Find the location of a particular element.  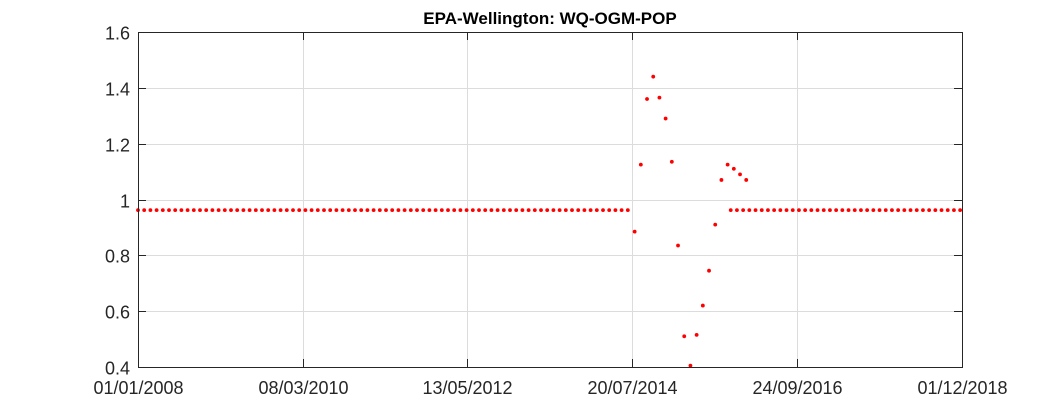

y-tick-label: 1.4 is located at coordinates (117, 90).